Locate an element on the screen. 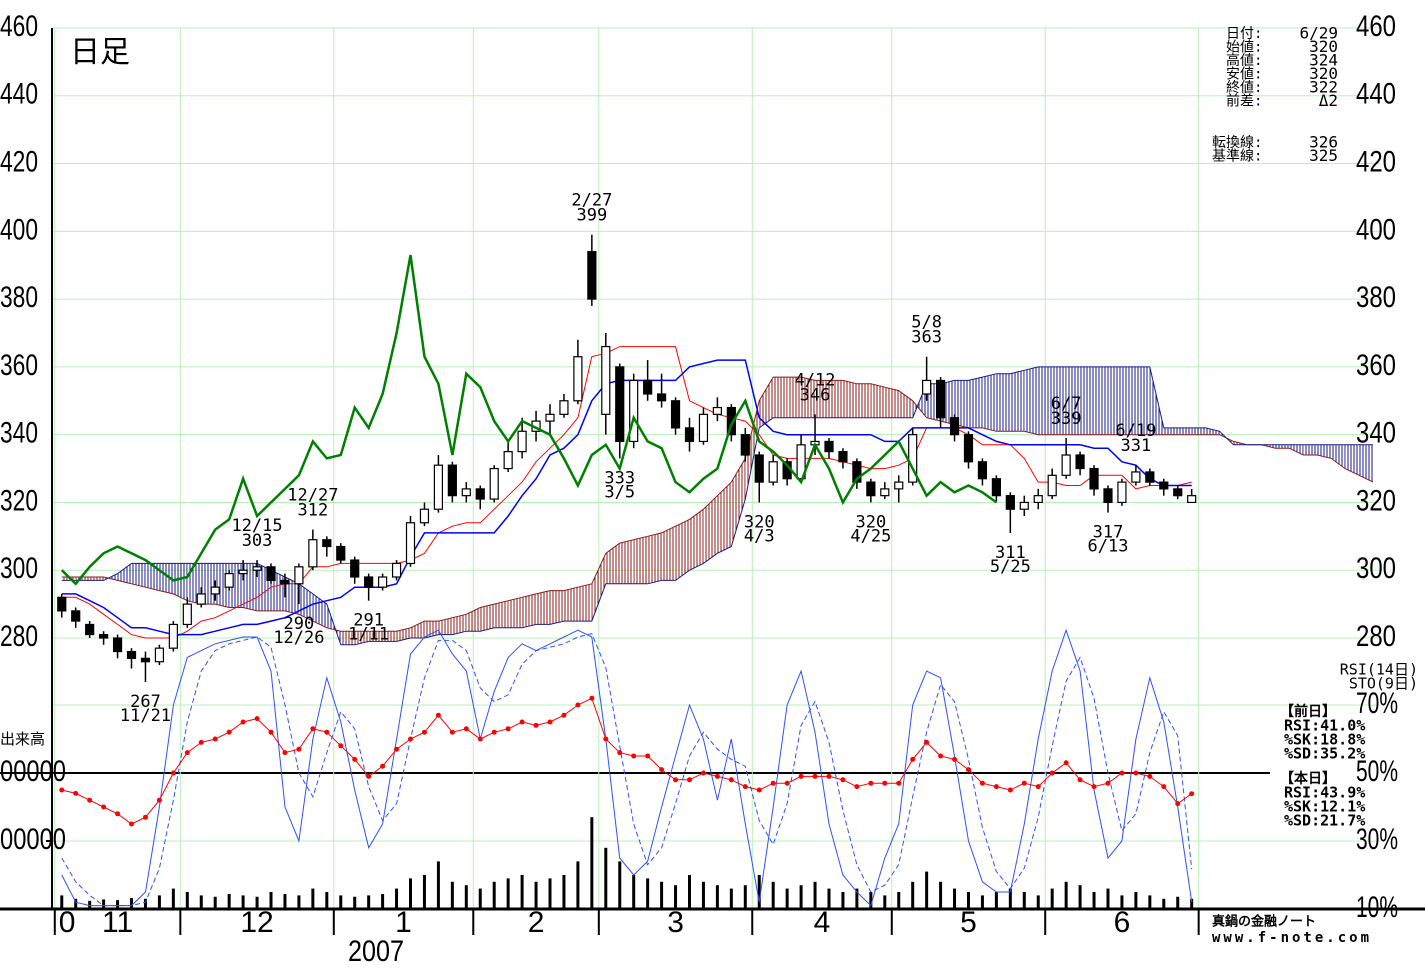 The image size is (1425, 969). info-value: 326 is located at coordinates (1323, 142).